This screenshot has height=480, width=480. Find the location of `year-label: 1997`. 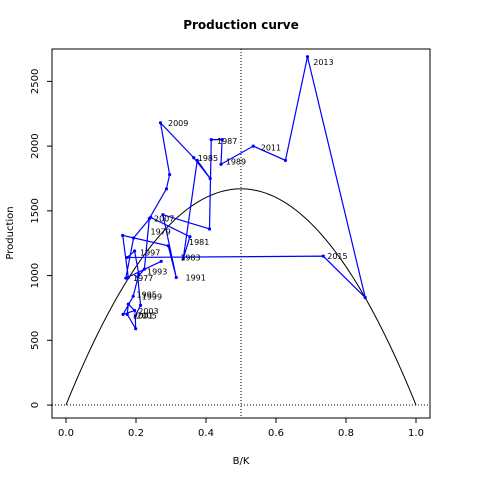

year-label: 1997 is located at coordinates (150, 252).